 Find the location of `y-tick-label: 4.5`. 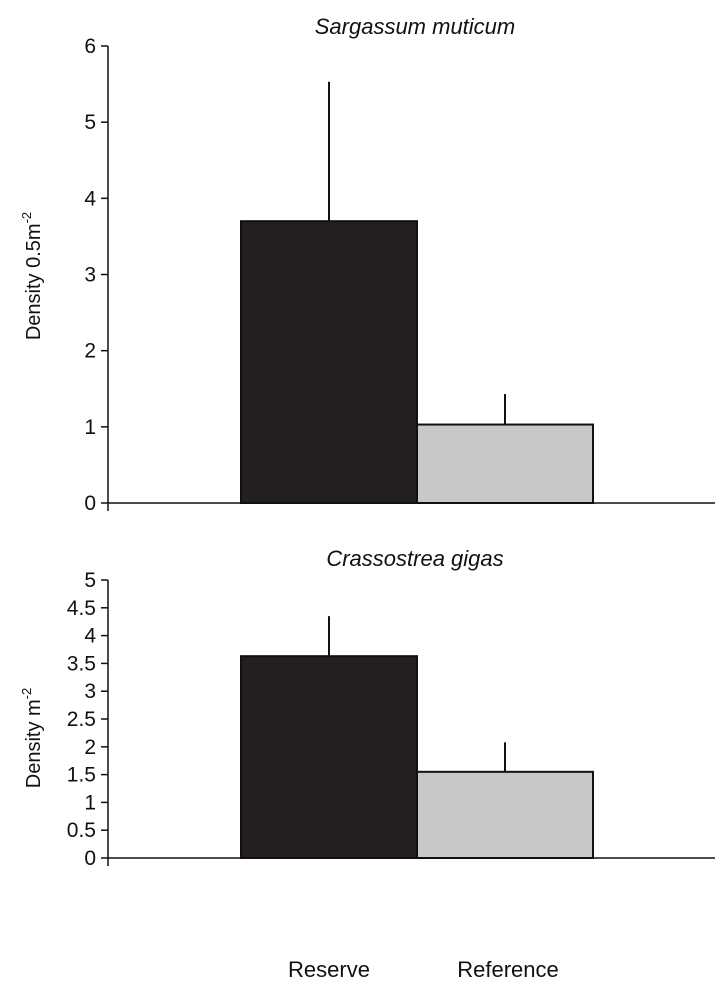

y-tick-label: 4.5 is located at coordinates (81, 608).